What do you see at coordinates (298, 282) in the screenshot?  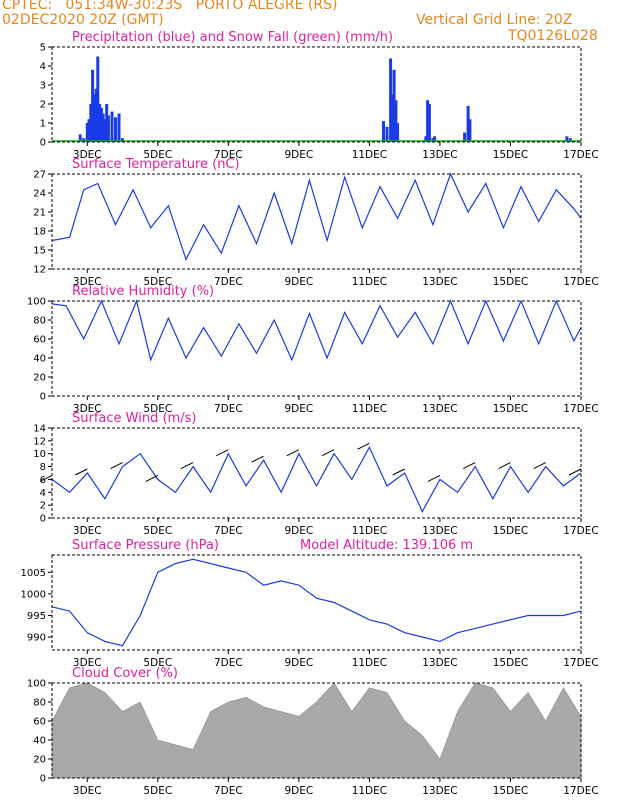 I see `panel-2-x-tick-label: 9DEC` at bounding box center [298, 282].